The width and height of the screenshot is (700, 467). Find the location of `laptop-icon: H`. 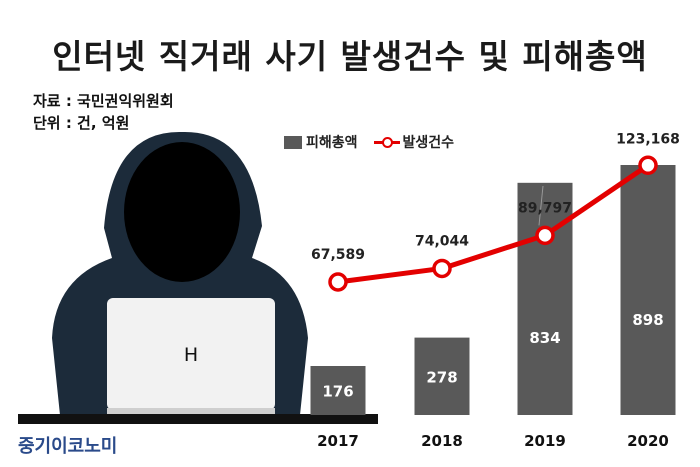

laptop-icon: H is located at coordinates (191, 356).